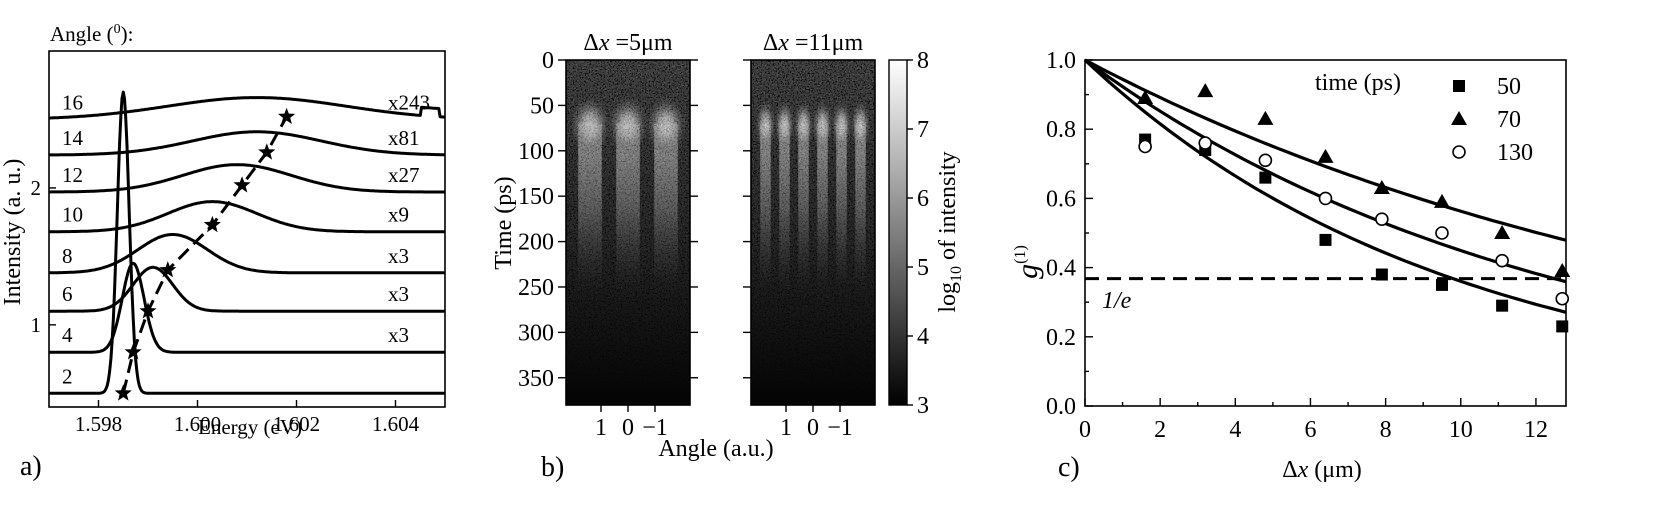 This screenshot has height=527, width=1661. I want to click on angle-label: 12, so click(72, 175).